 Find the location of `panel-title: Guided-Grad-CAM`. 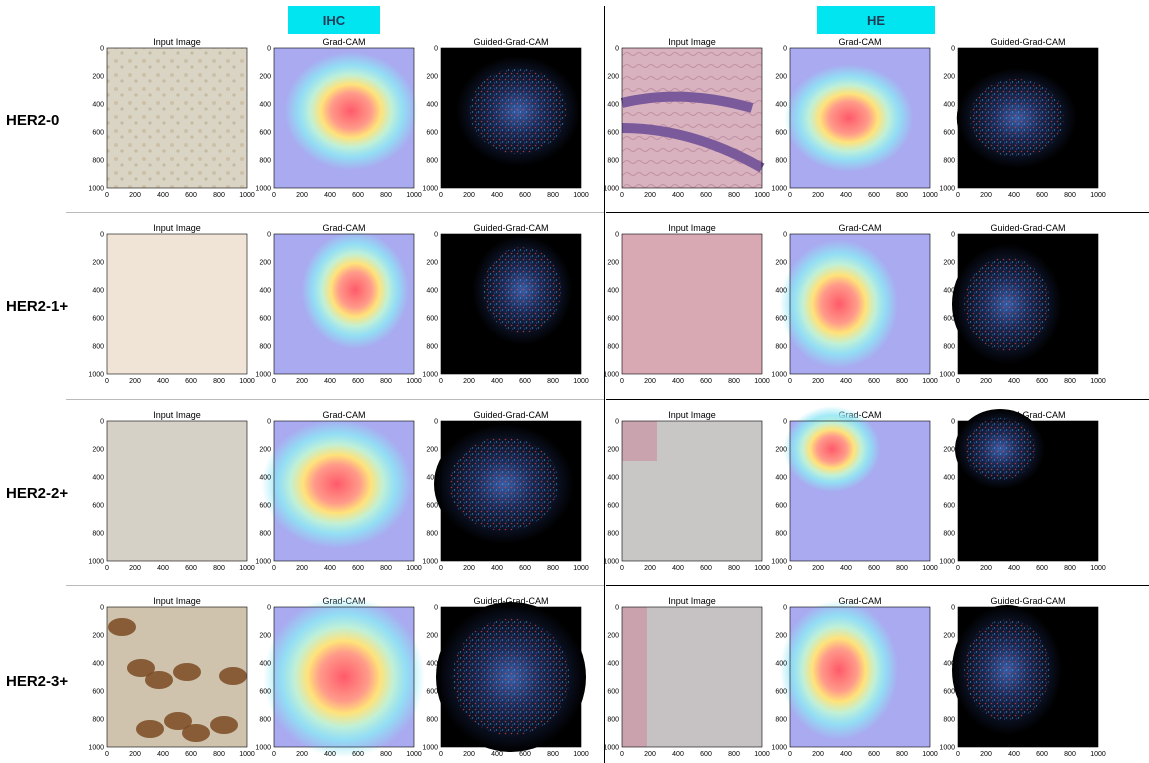

panel-title: Guided-Grad-CAM is located at coordinates (1027, 228).